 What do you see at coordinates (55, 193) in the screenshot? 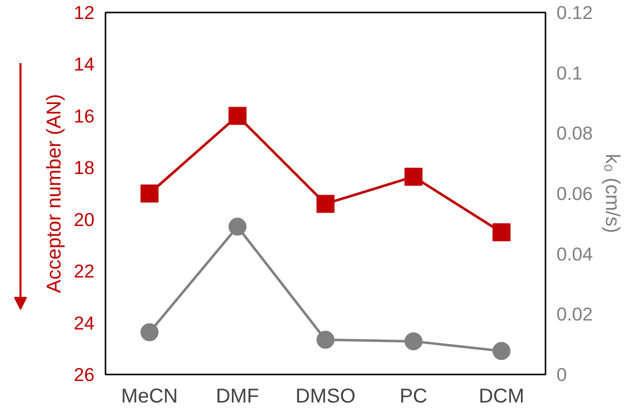
I see `y-axis-title: Acceptor number (AN)` at bounding box center [55, 193].